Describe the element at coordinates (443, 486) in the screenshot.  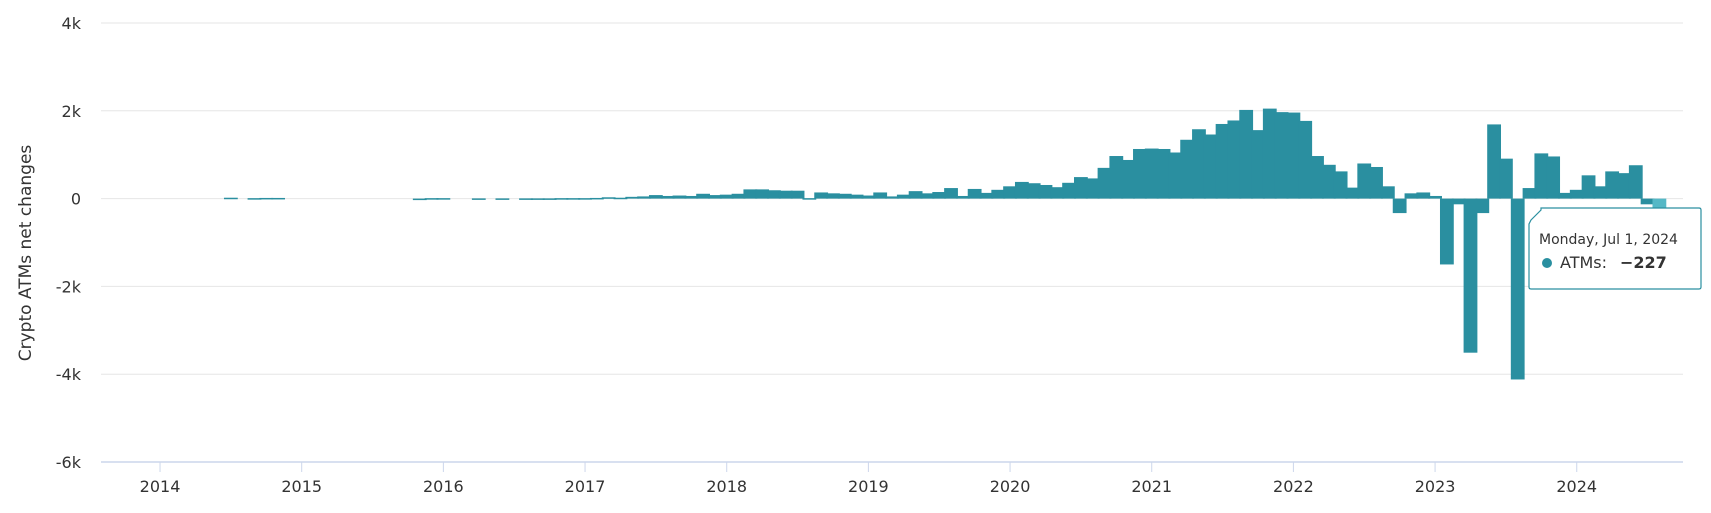
I see `x-tick-label: 2016` at that location.